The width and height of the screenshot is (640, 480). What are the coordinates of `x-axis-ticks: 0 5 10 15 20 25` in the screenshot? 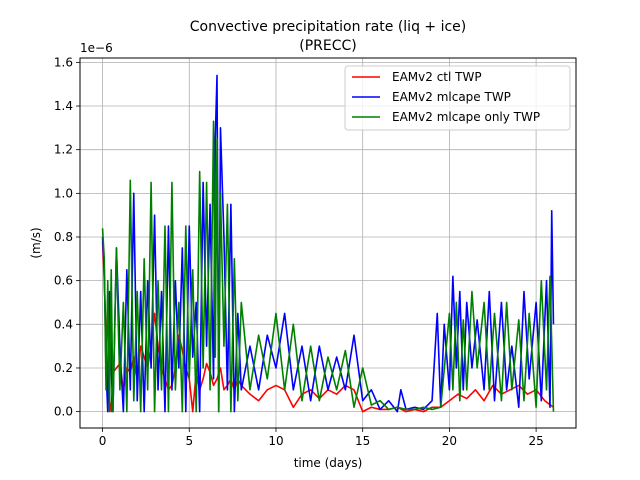 It's located at (321, 438).